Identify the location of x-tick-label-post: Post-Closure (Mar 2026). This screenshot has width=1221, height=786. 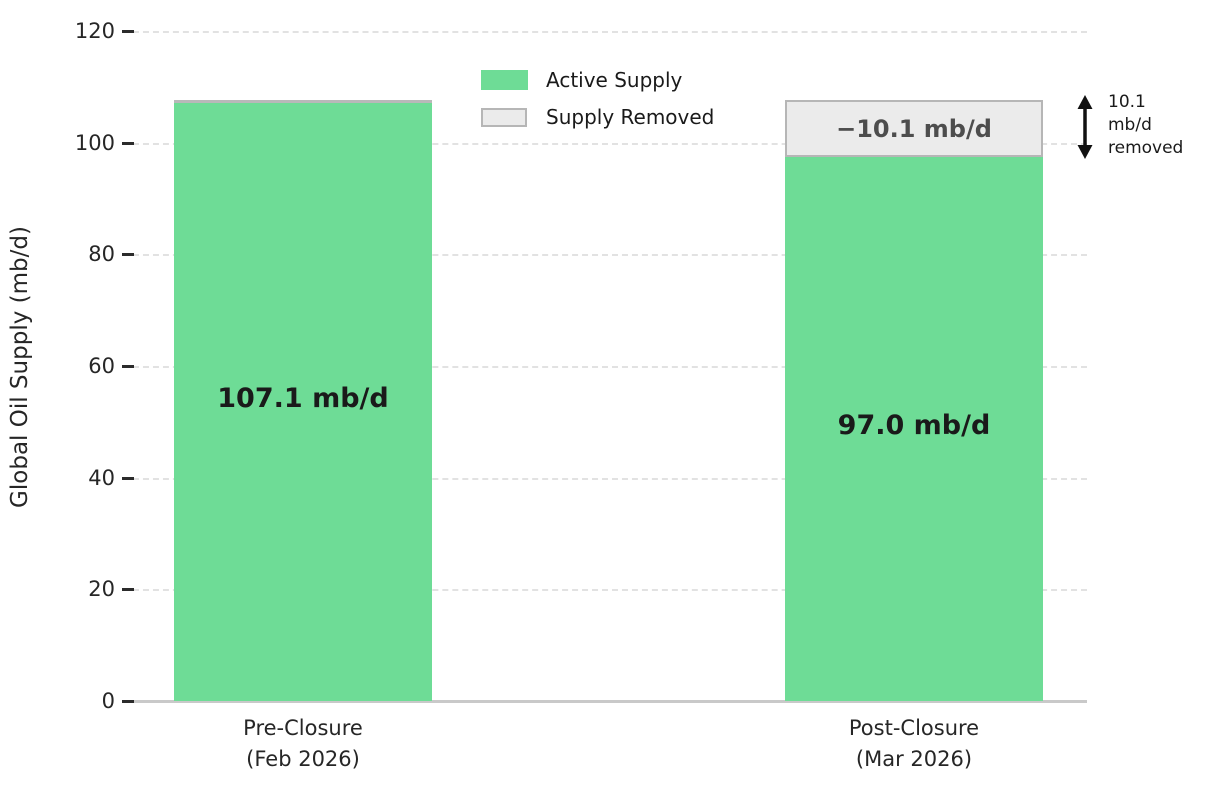
(914, 744).